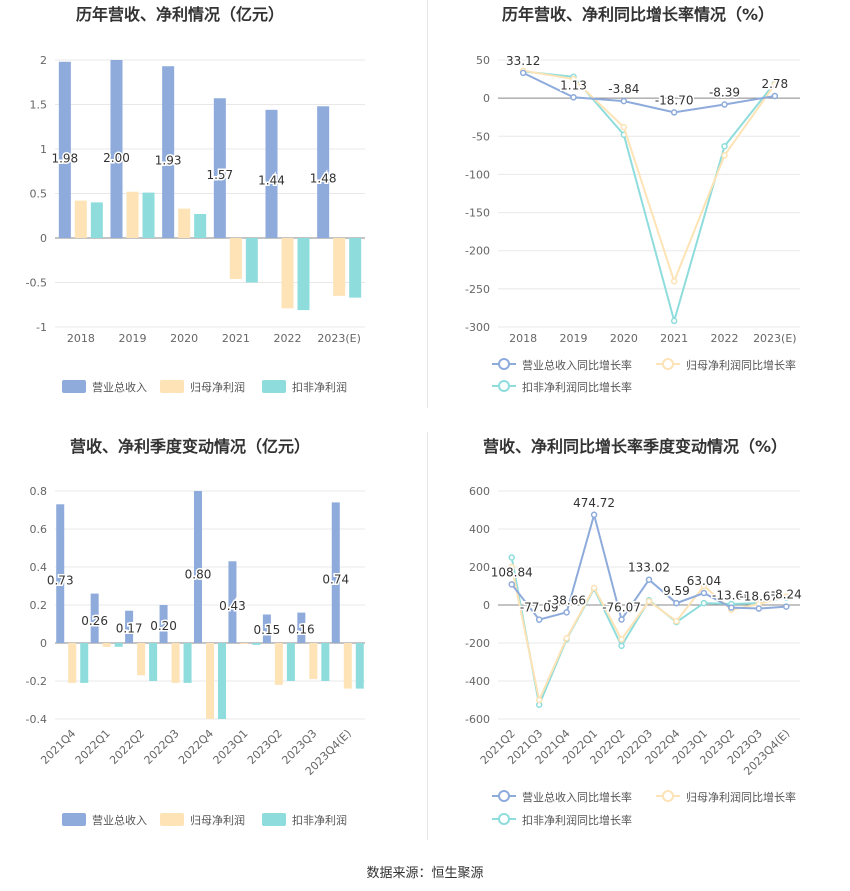 The width and height of the screenshot is (850, 891). Describe the element at coordinates (573, 85) in the screenshot. I see `line-data-label: 1.13` at that location.